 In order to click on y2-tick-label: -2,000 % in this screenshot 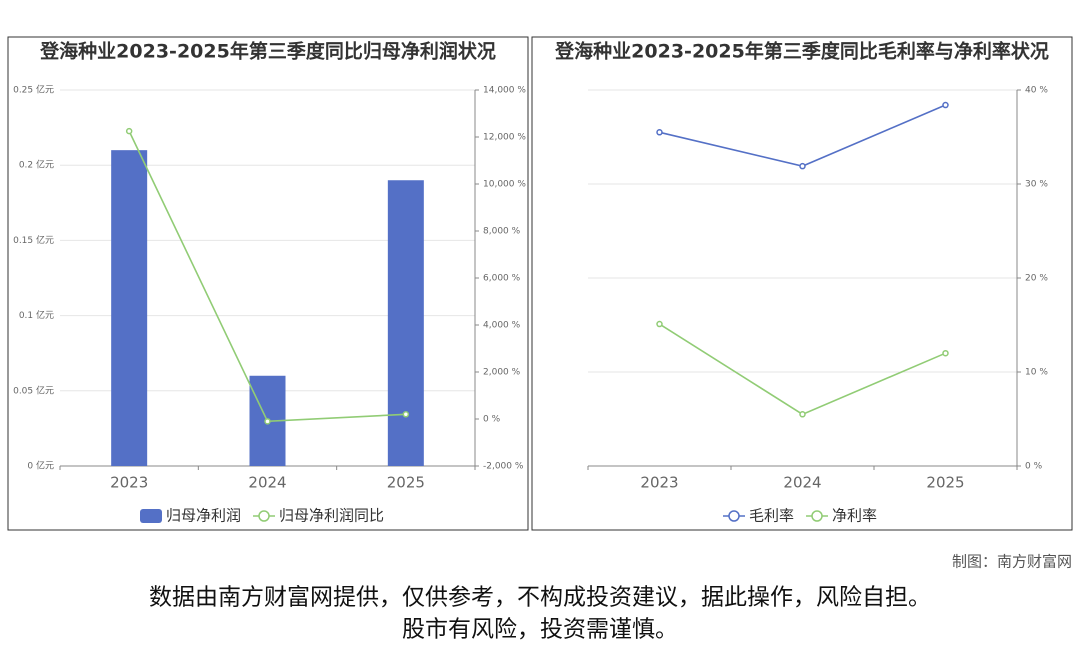, I will do `click(503, 467)`.